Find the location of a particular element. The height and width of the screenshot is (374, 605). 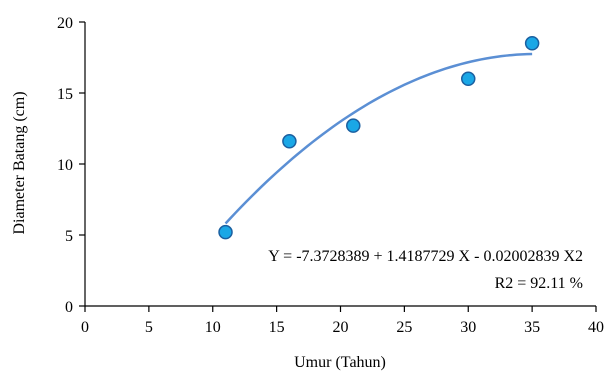

x-tick-label: 35 is located at coordinates (532, 327).